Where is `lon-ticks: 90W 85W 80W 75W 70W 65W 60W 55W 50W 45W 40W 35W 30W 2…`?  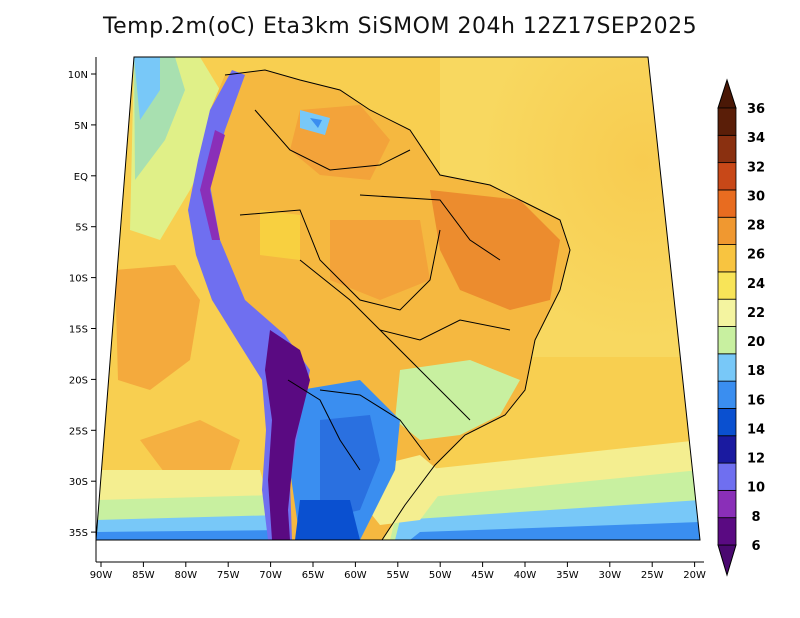 lon-ticks: 90W 85W 80W 75W 70W 65W 60W 55W 50W 45W 40W 35W 30W 2… is located at coordinates (398, 571).